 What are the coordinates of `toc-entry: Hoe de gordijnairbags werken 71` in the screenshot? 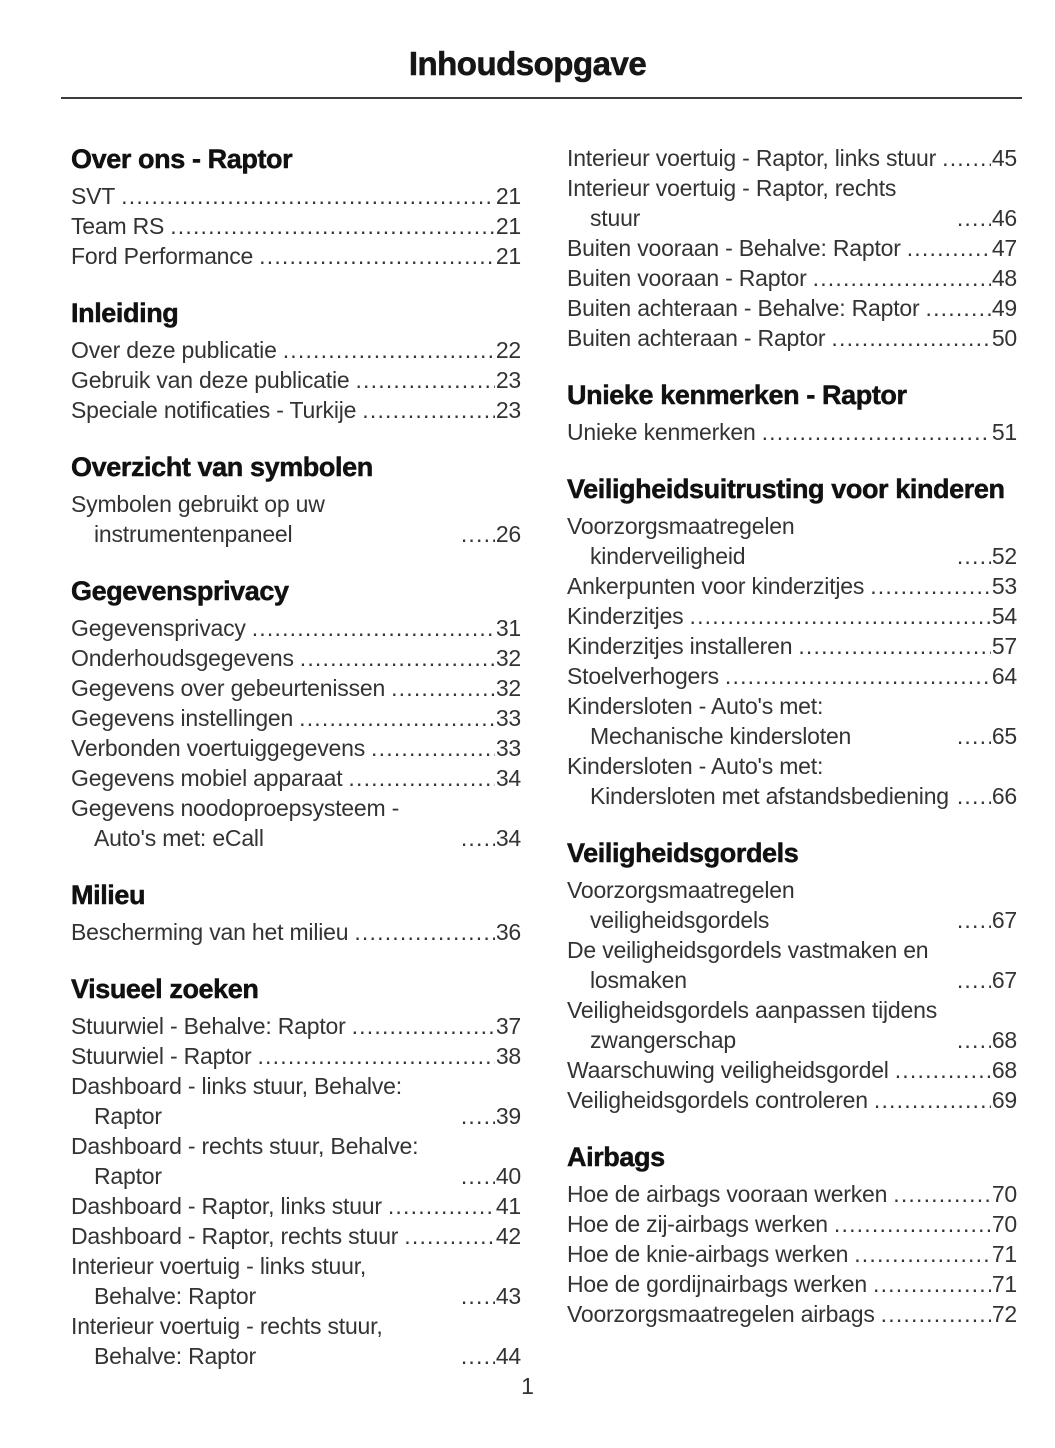 It's located at (792, 1284).